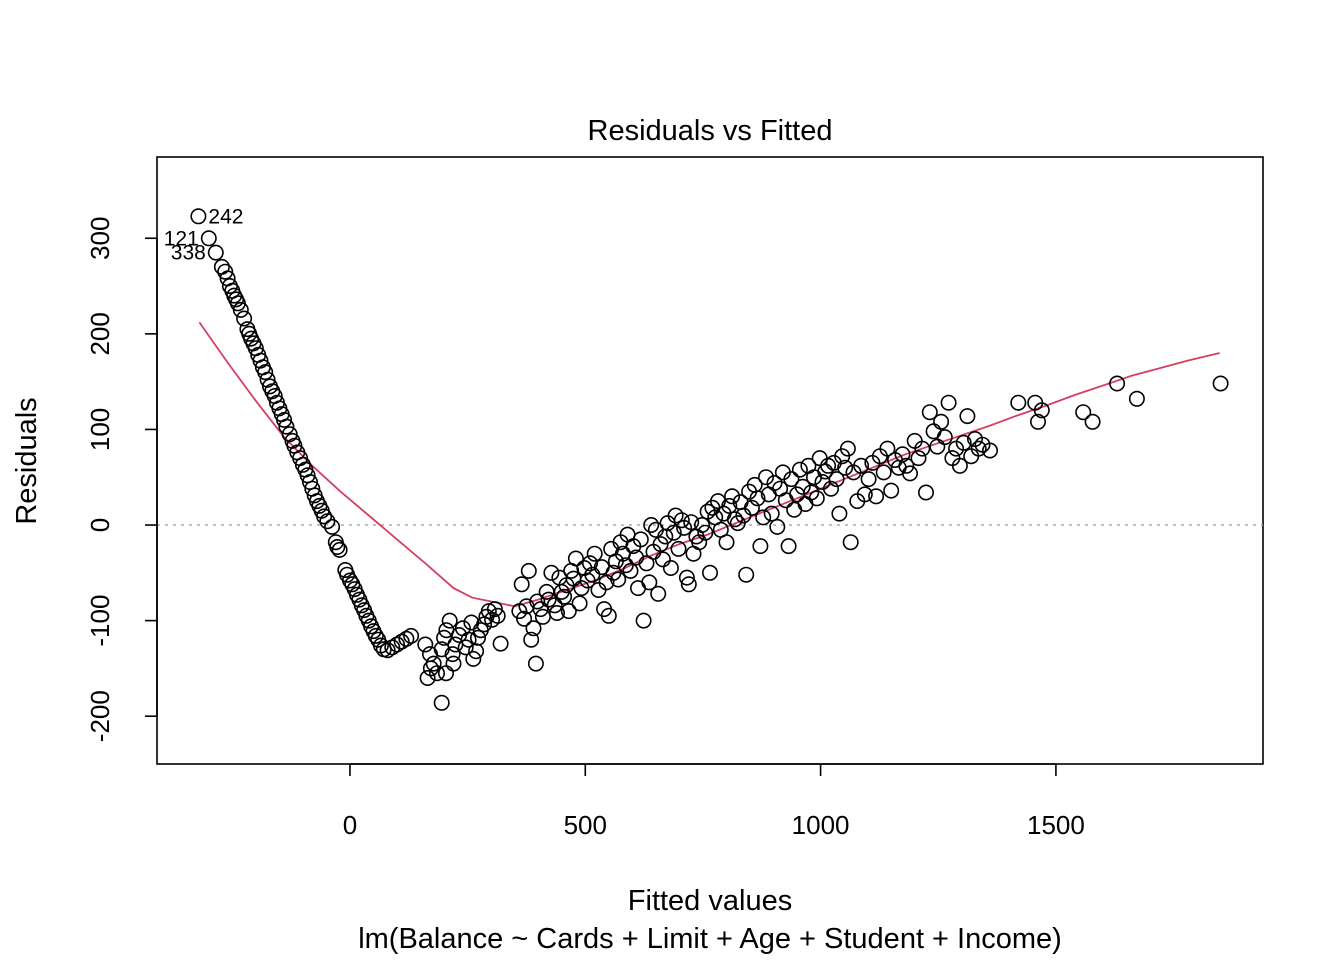 This screenshot has width=1344, height=960. Describe the element at coordinates (710, 131) in the screenshot. I see `chart-title: Residuals vs Fitted` at that location.